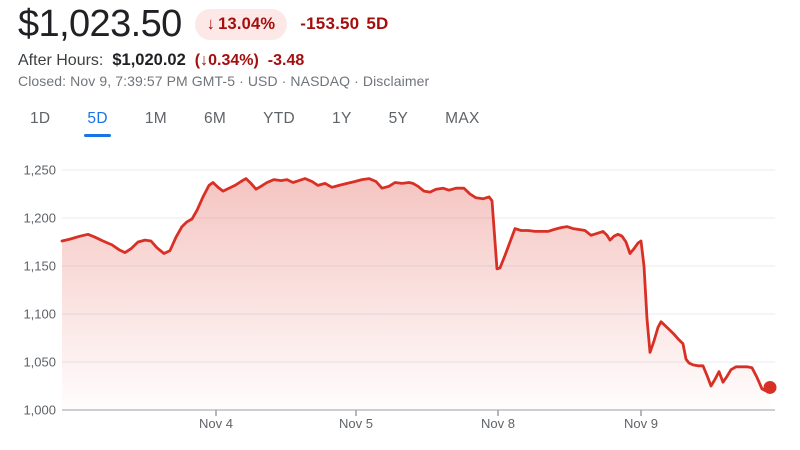 The image size is (800, 450). I want to click on x-axis-label: Nov 8, so click(498, 423).